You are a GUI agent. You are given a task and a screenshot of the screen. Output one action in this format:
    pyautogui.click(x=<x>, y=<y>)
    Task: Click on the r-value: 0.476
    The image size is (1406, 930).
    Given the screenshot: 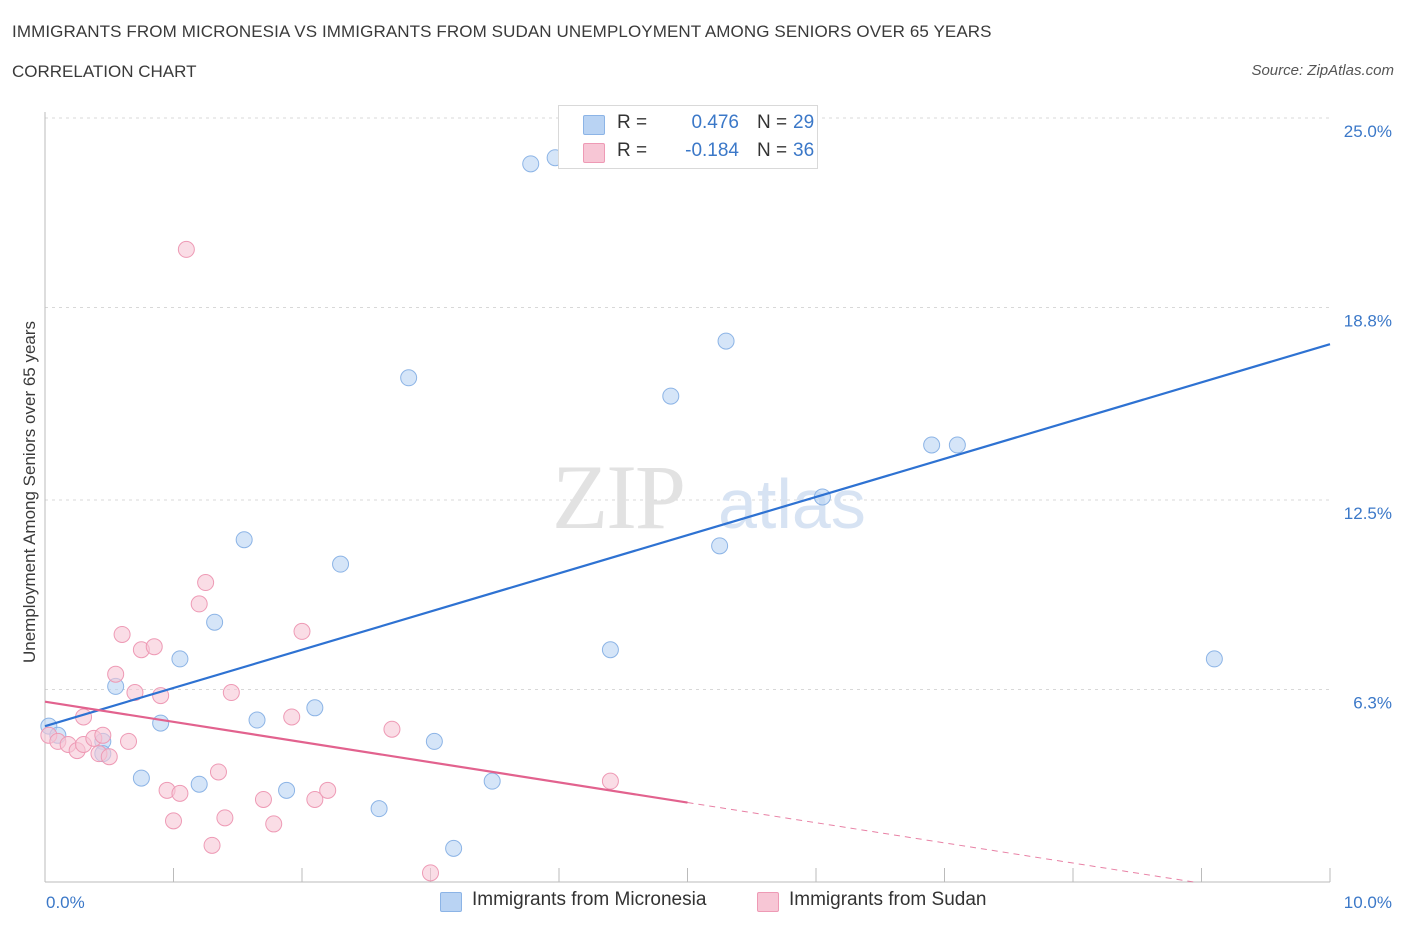 What is the action you would take?
    pyautogui.click(x=715, y=122)
    